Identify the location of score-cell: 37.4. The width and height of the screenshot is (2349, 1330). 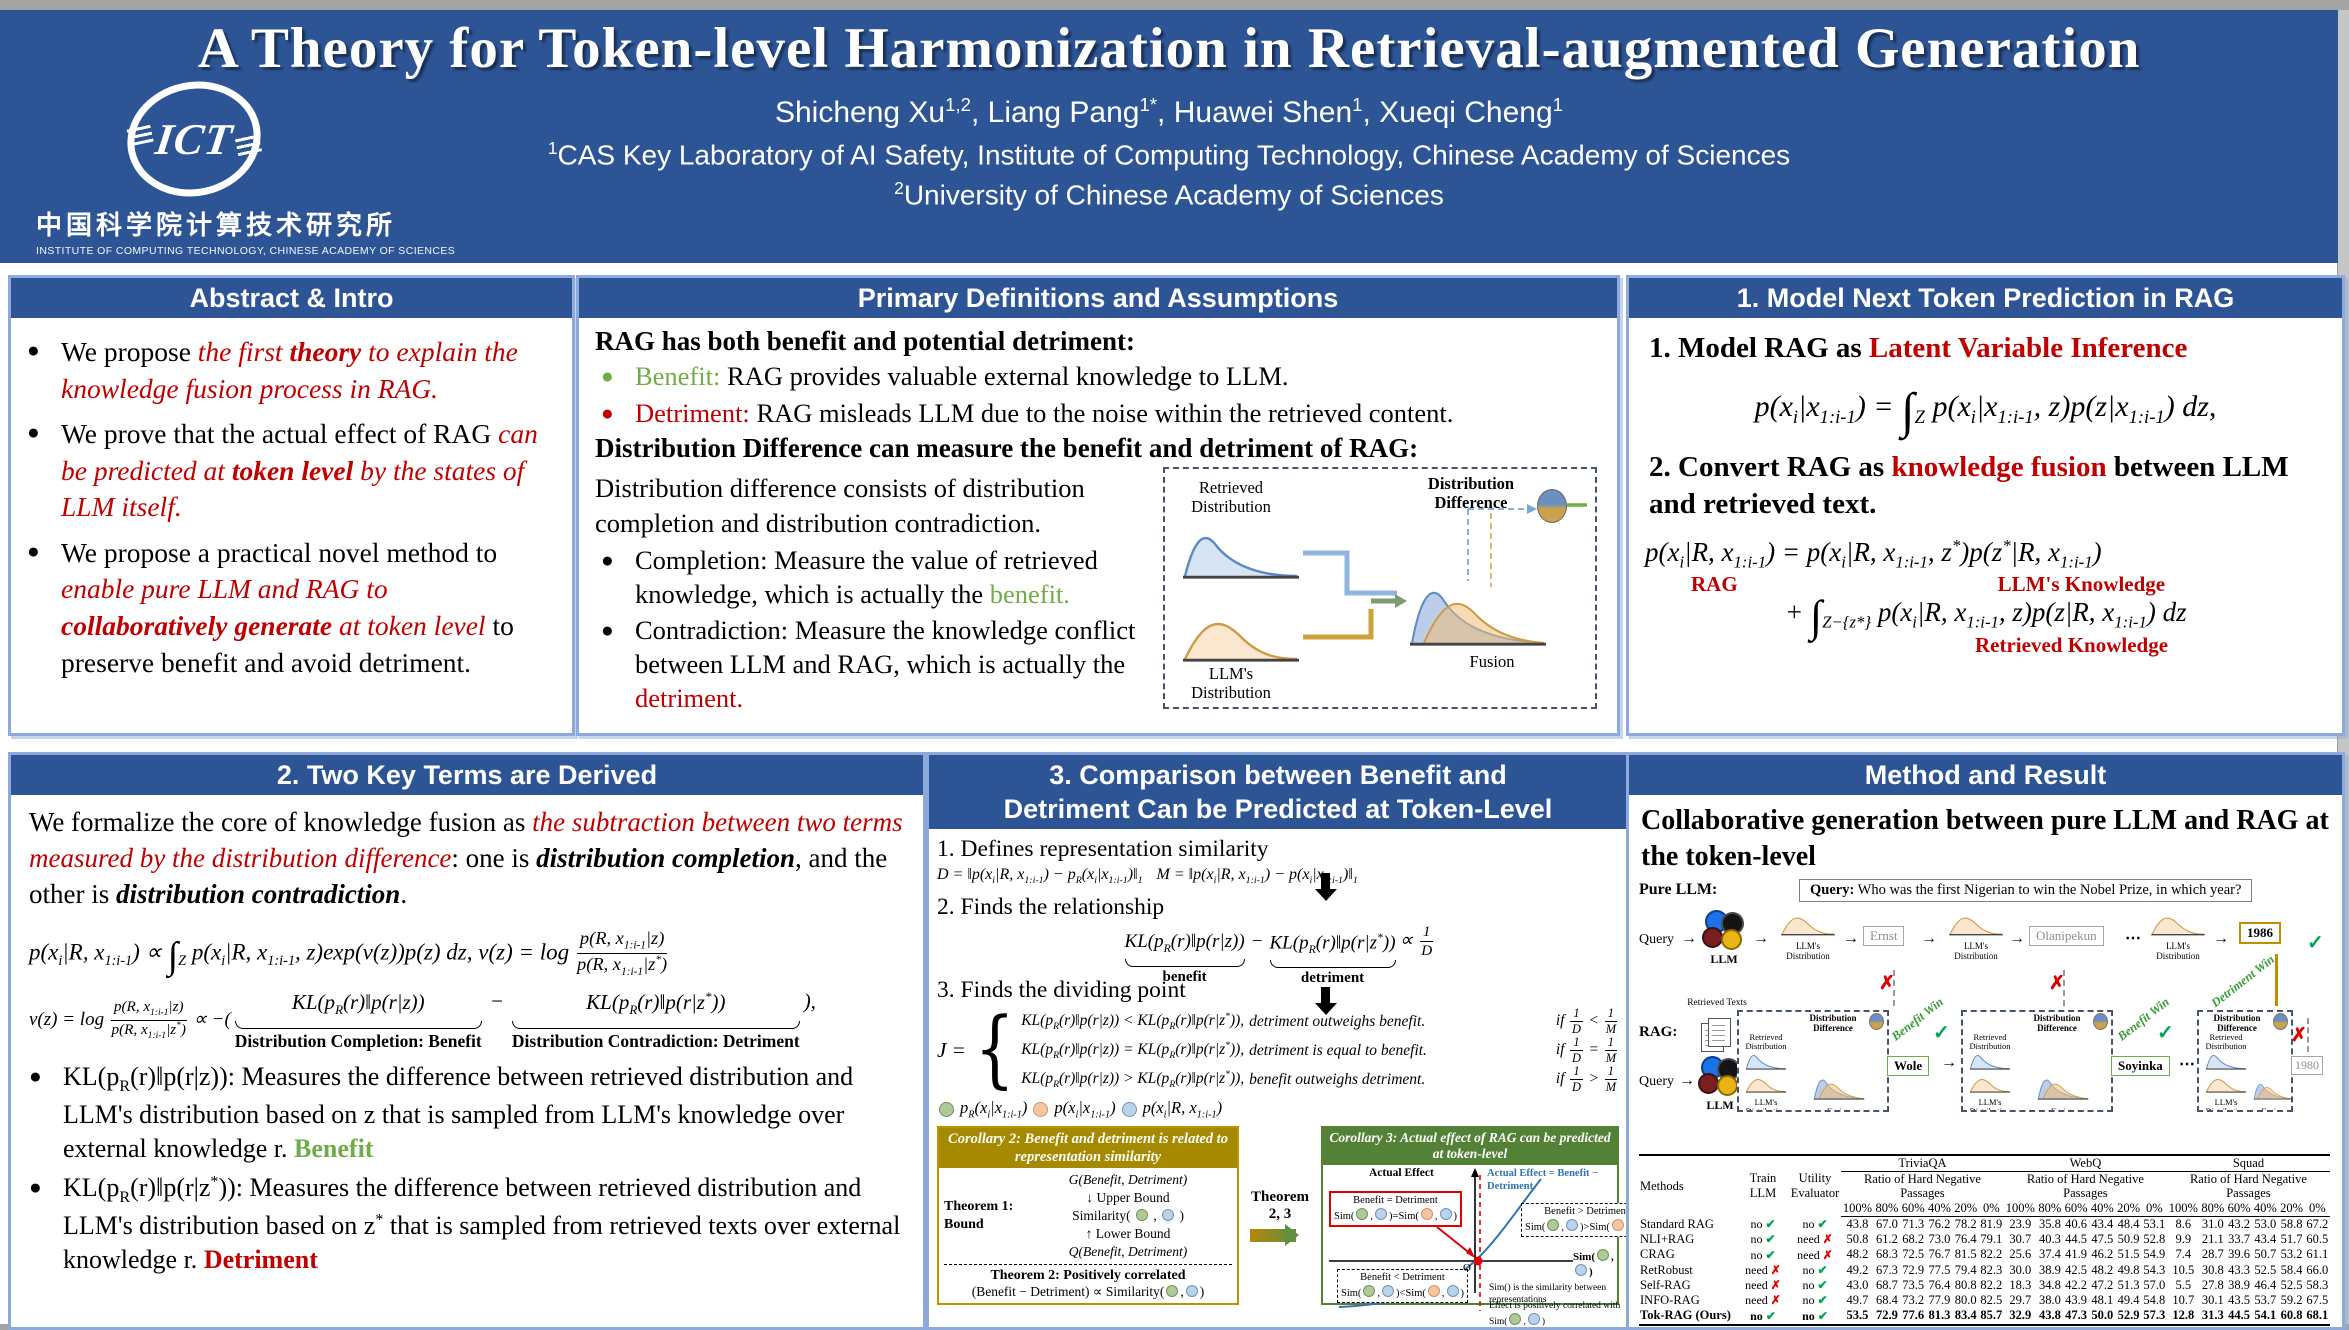
(2049, 1254).